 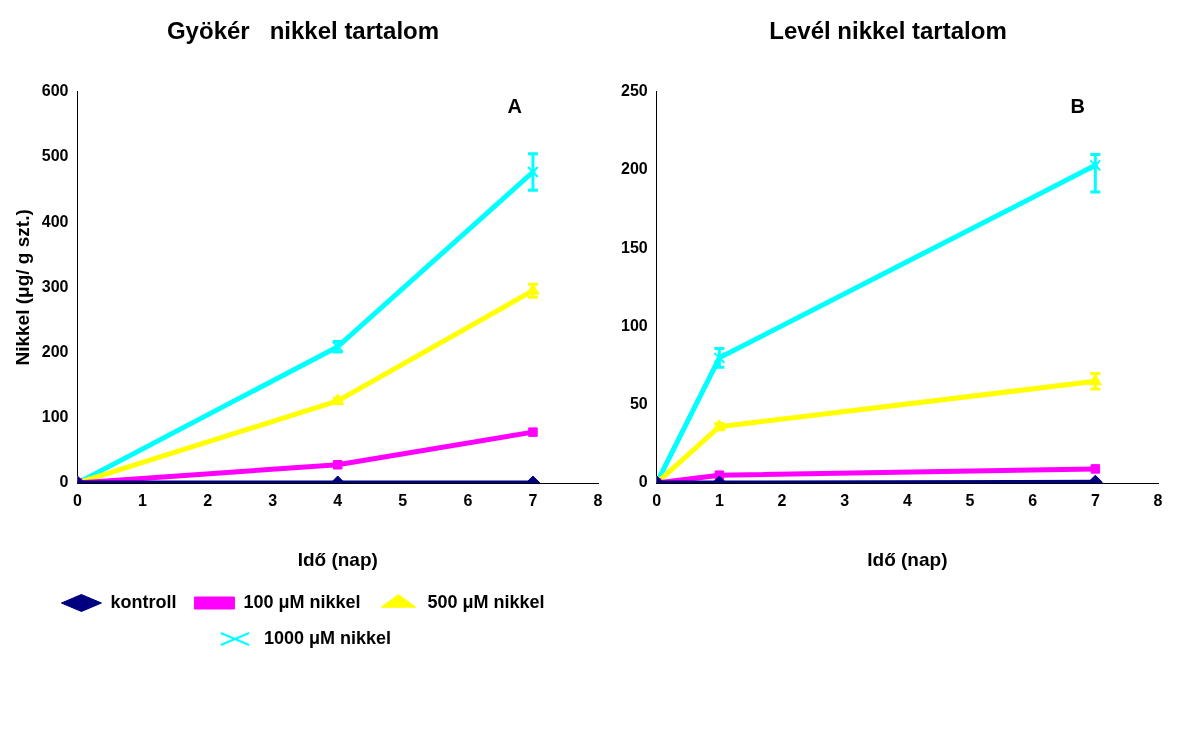 What do you see at coordinates (634, 91) in the screenshot?
I see `y-tick-label: 250` at bounding box center [634, 91].